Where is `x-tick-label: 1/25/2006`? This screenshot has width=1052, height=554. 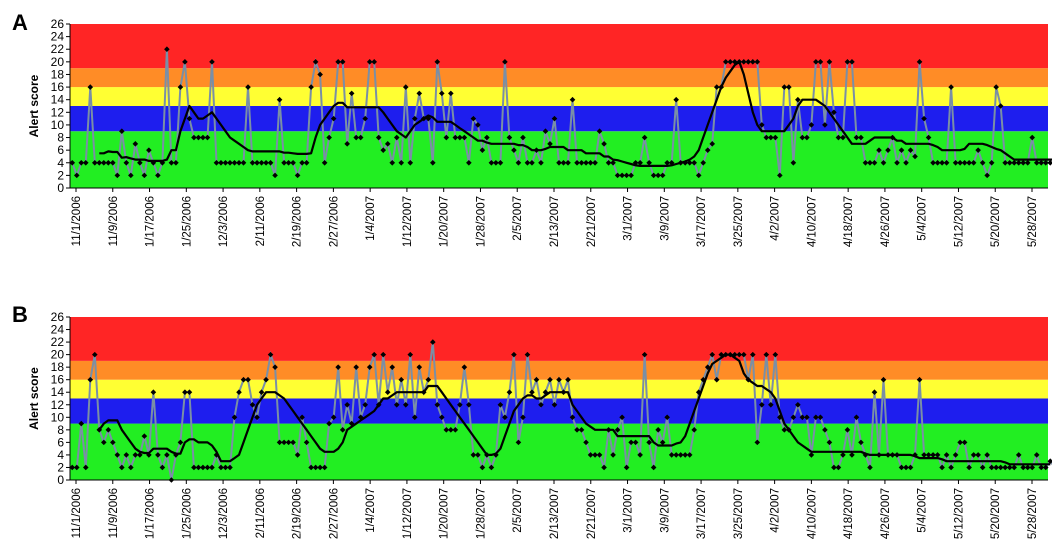
x-tick-label: 1/25/2006 is located at coordinates (187, 513).